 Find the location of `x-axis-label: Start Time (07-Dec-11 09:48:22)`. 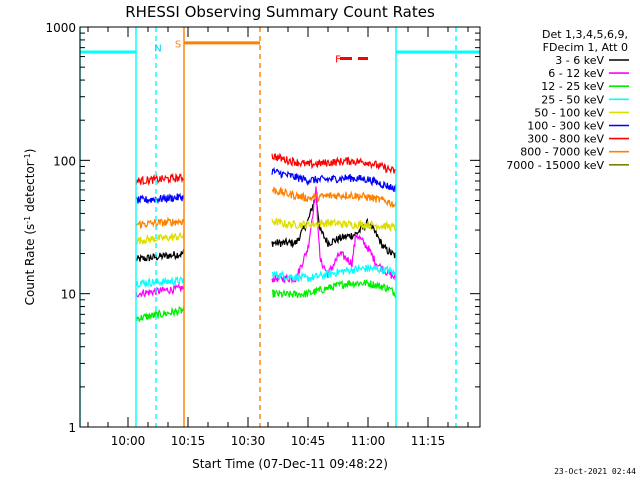

x-axis-label: Start Time (07-Dec-11 09:48:22) is located at coordinates (290, 464).